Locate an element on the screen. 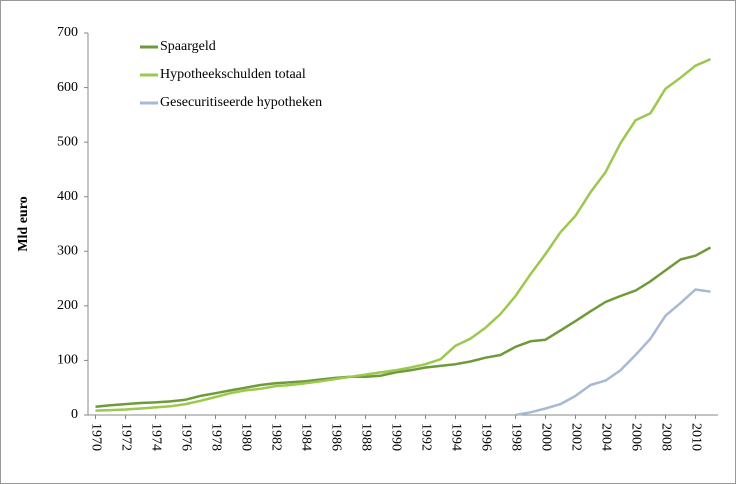 The height and width of the screenshot is (484, 736). x-tick-label: 1998 is located at coordinates (515, 437).